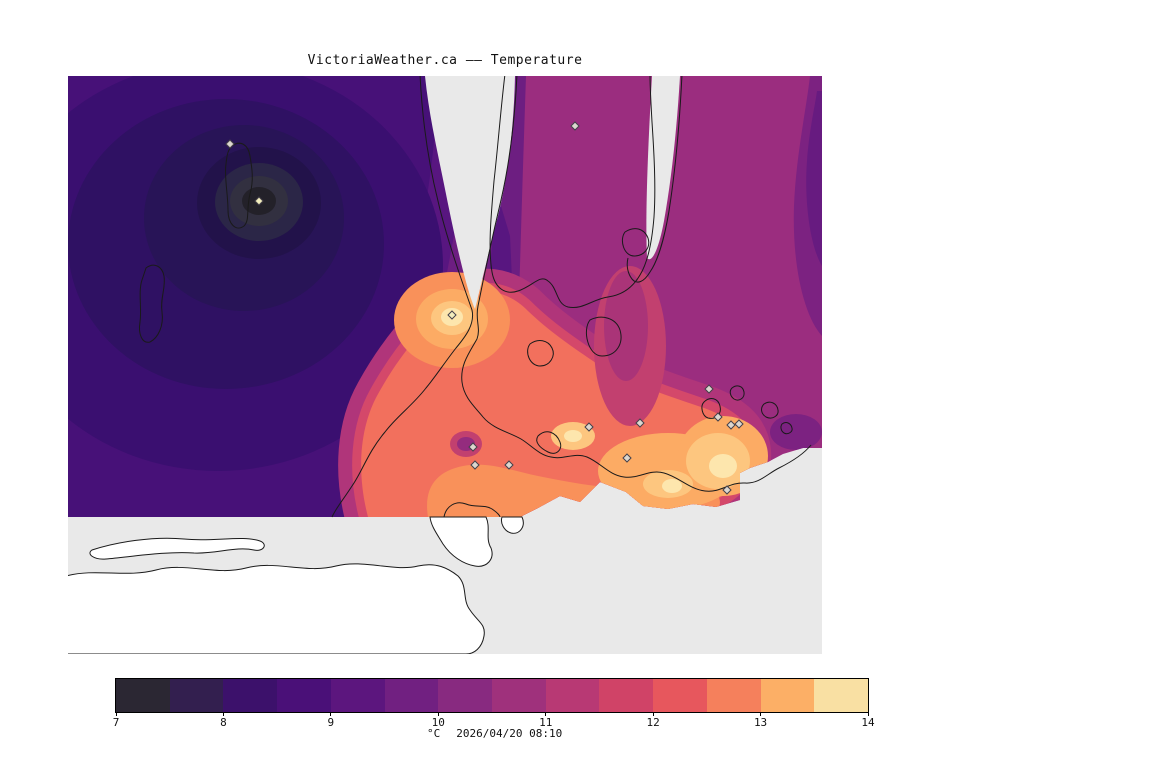  I want to click on colorbar-tick-label: 7, so click(116, 722).